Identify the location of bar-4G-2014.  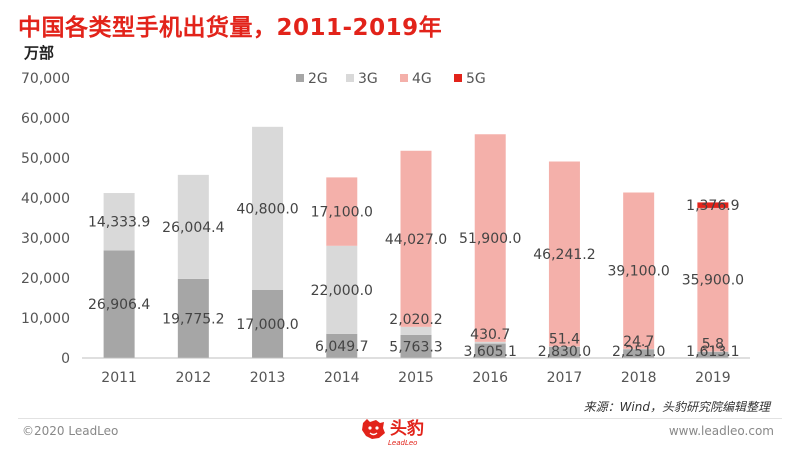
(342, 211).